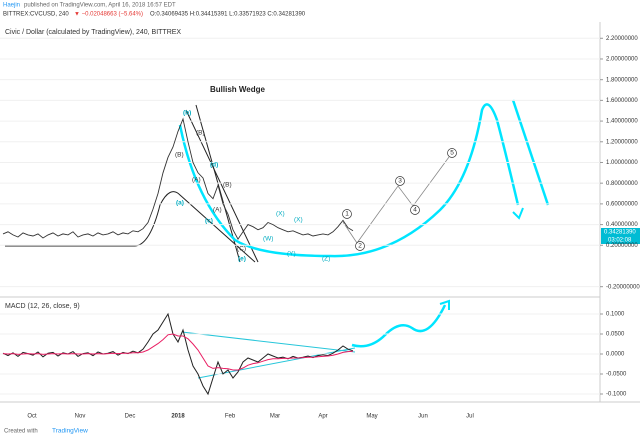  Describe the element at coordinates (291, 254) in the screenshot. I see `annotation: (Y)` at that location.